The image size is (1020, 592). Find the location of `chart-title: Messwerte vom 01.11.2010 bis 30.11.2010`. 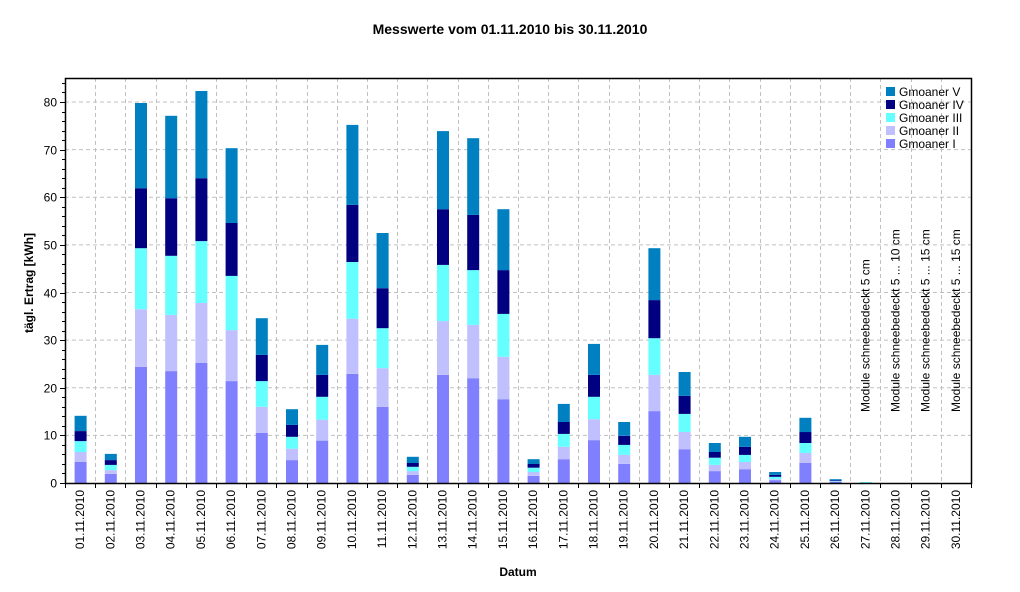

chart-title: Messwerte vom 01.11.2010 bis 30.11.2010 is located at coordinates (510, 29).